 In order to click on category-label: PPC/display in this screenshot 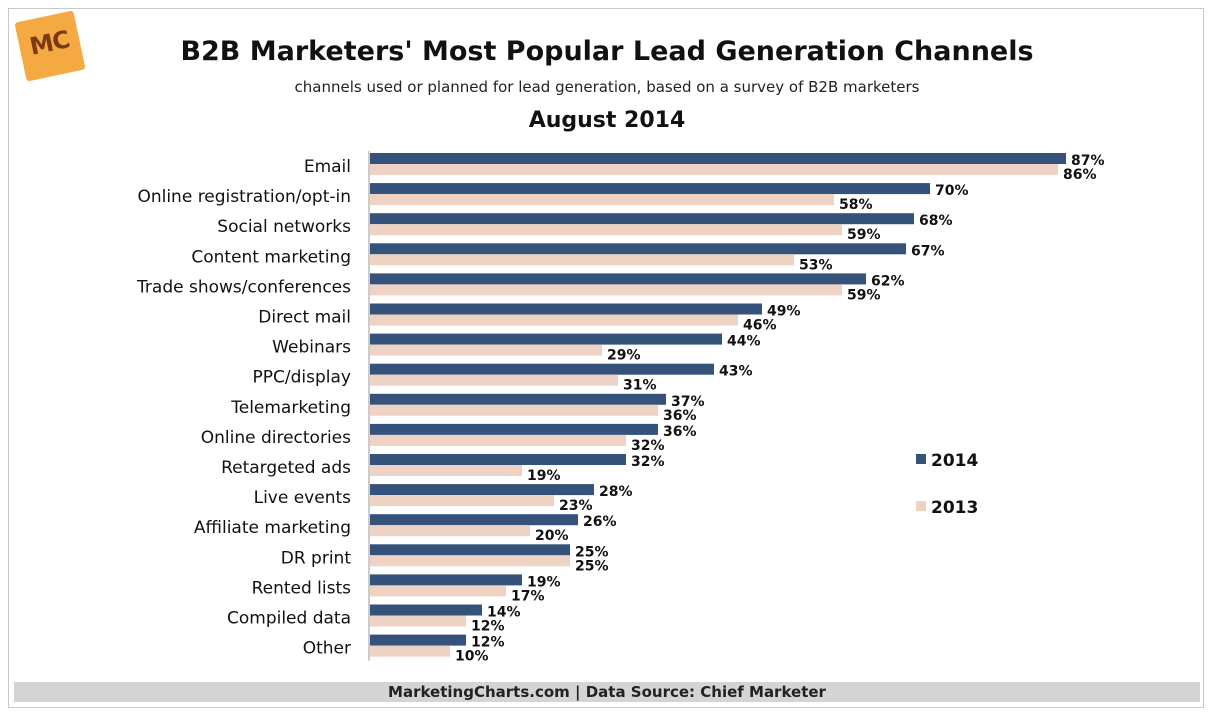, I will do `click(302, 378)`.